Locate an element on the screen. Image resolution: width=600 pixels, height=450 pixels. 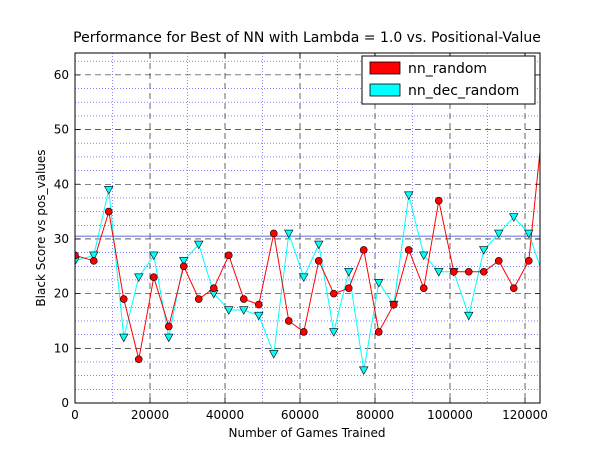
x-axis-label: Number of Games Trained is located at coordinates (307, 433).